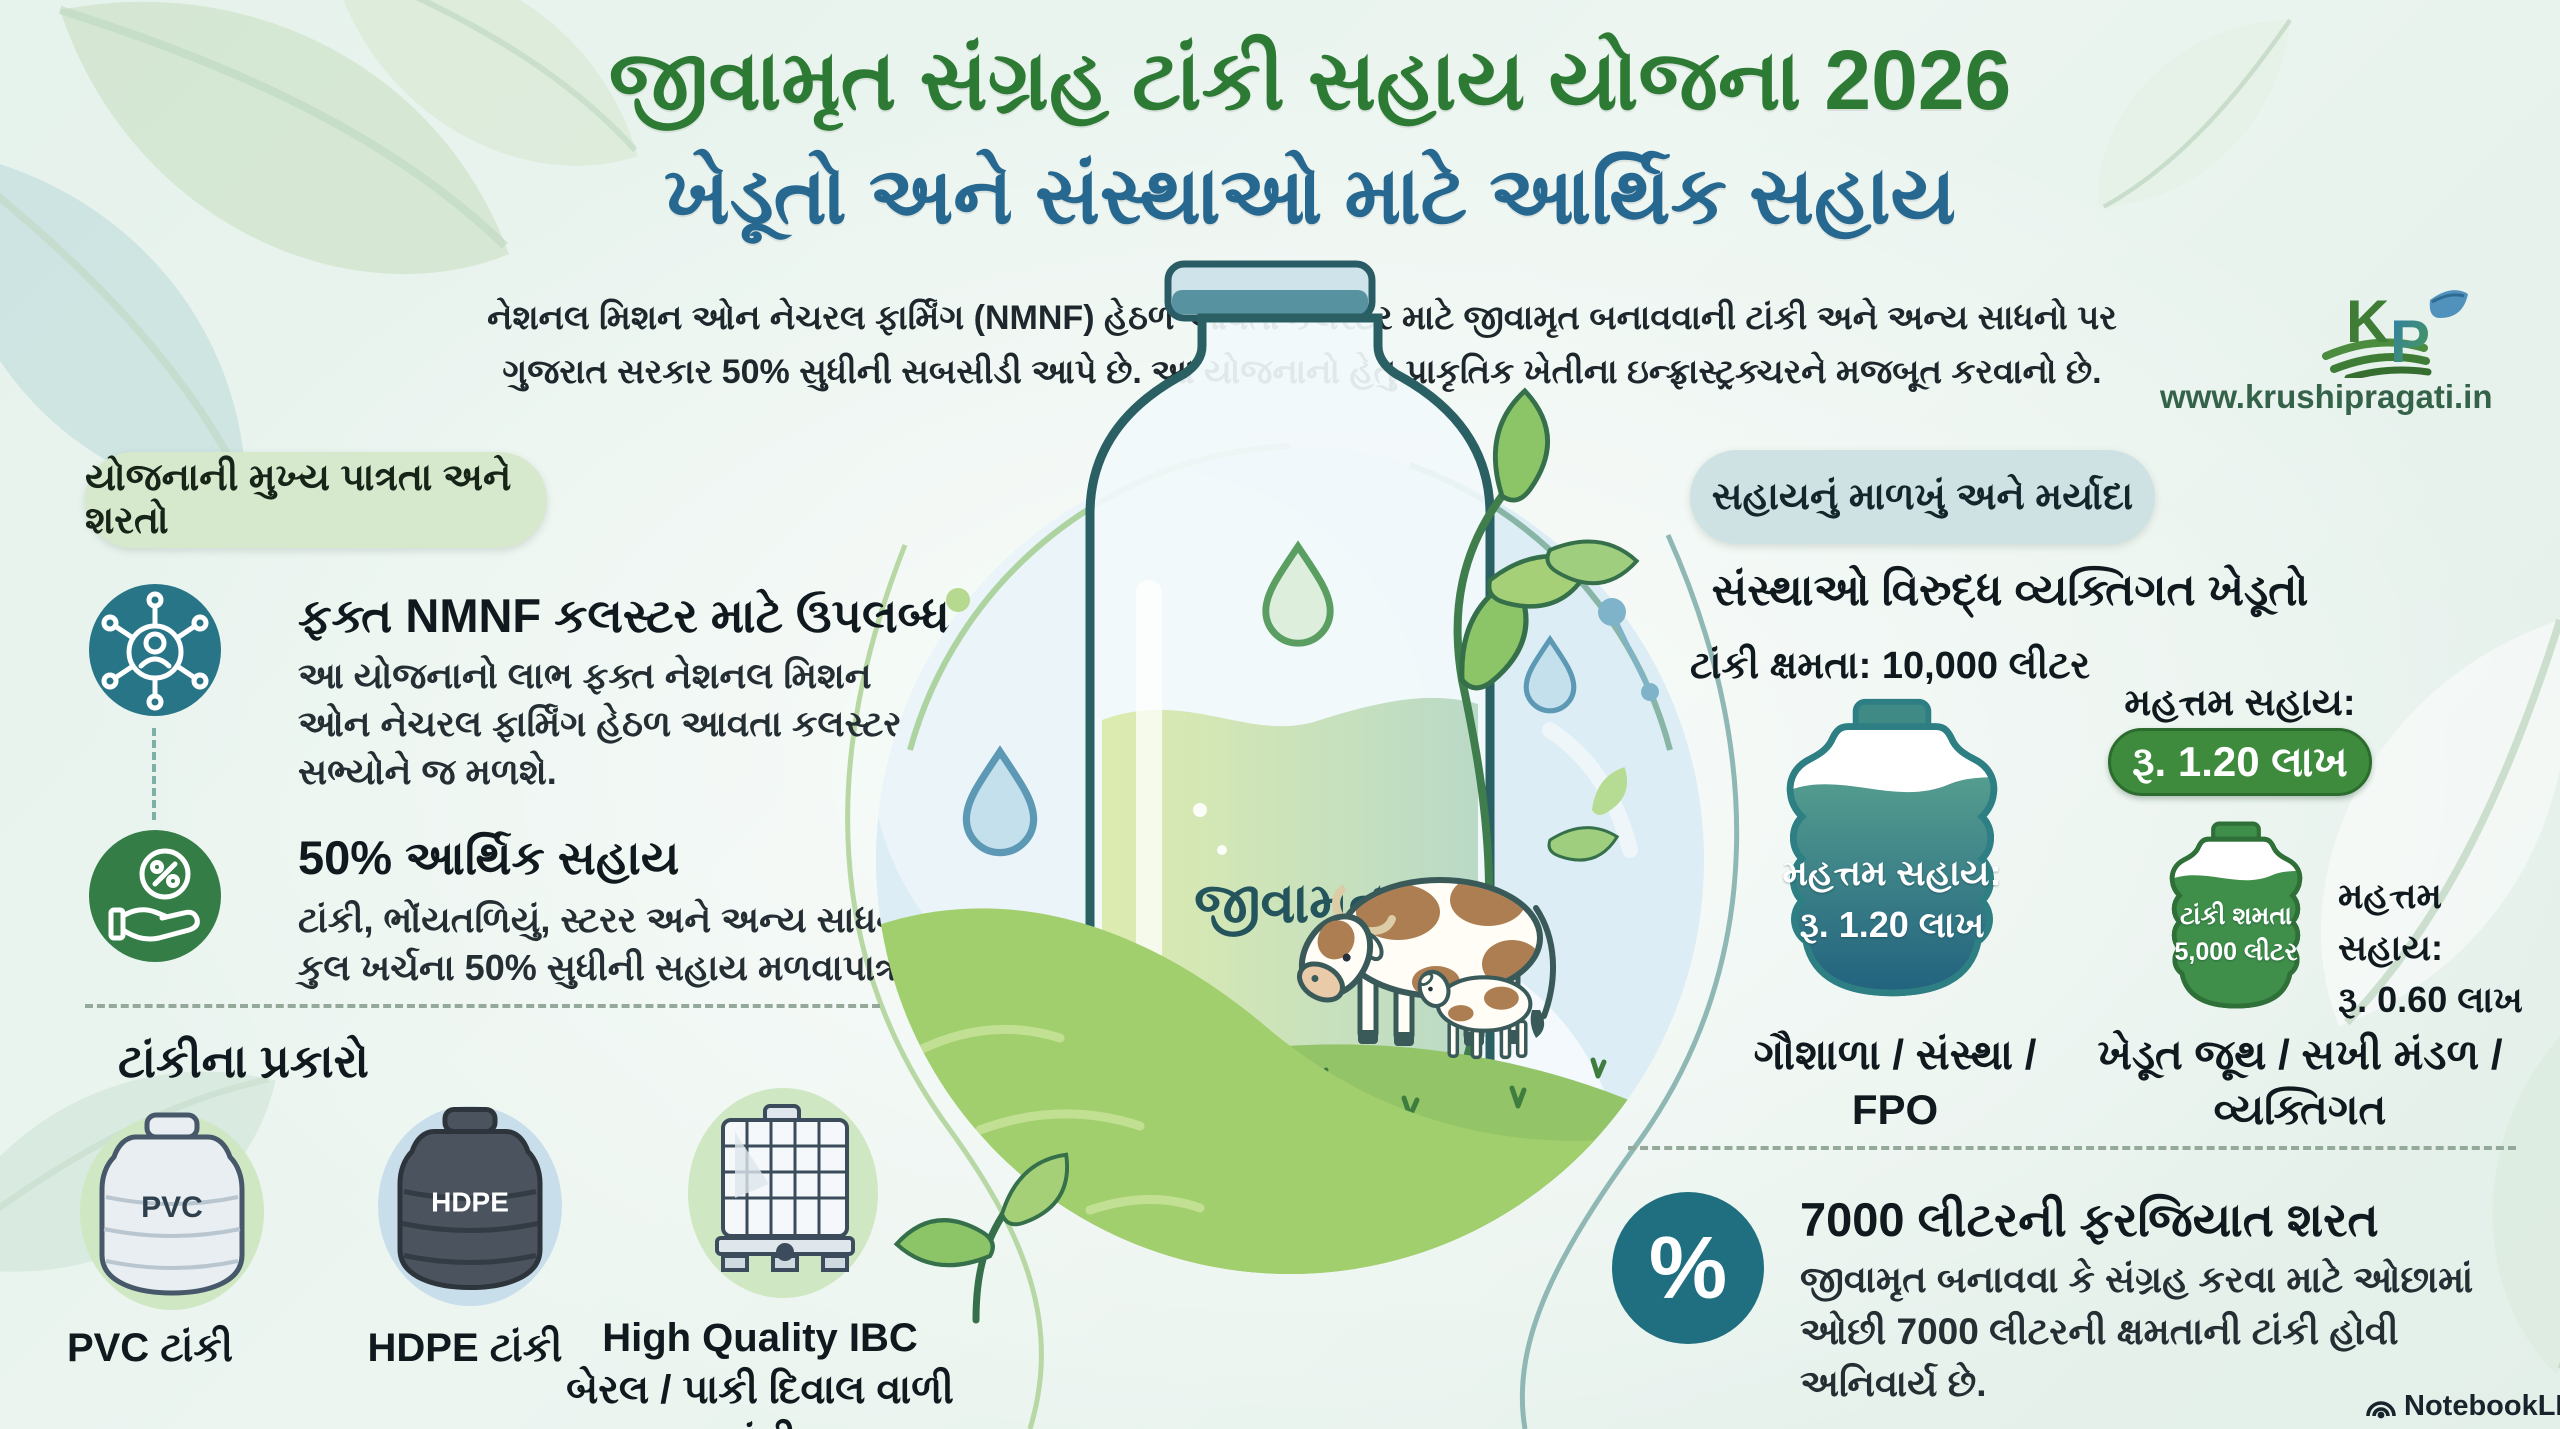 The height and width of the screenshot is (1429, 2560). I want to click on institution-tank-illustration, so click(1892, 855).